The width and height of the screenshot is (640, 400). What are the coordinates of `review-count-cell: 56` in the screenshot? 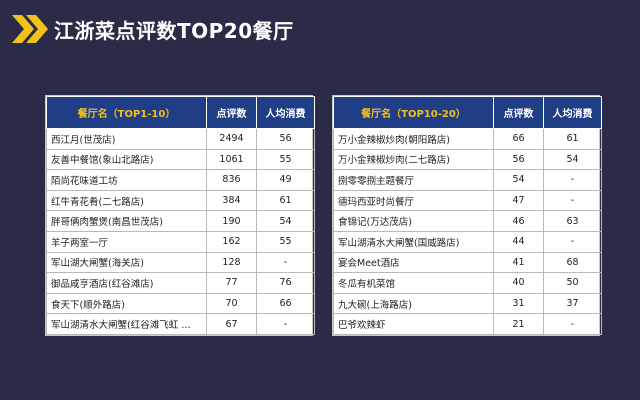 It's located at (518, 159).